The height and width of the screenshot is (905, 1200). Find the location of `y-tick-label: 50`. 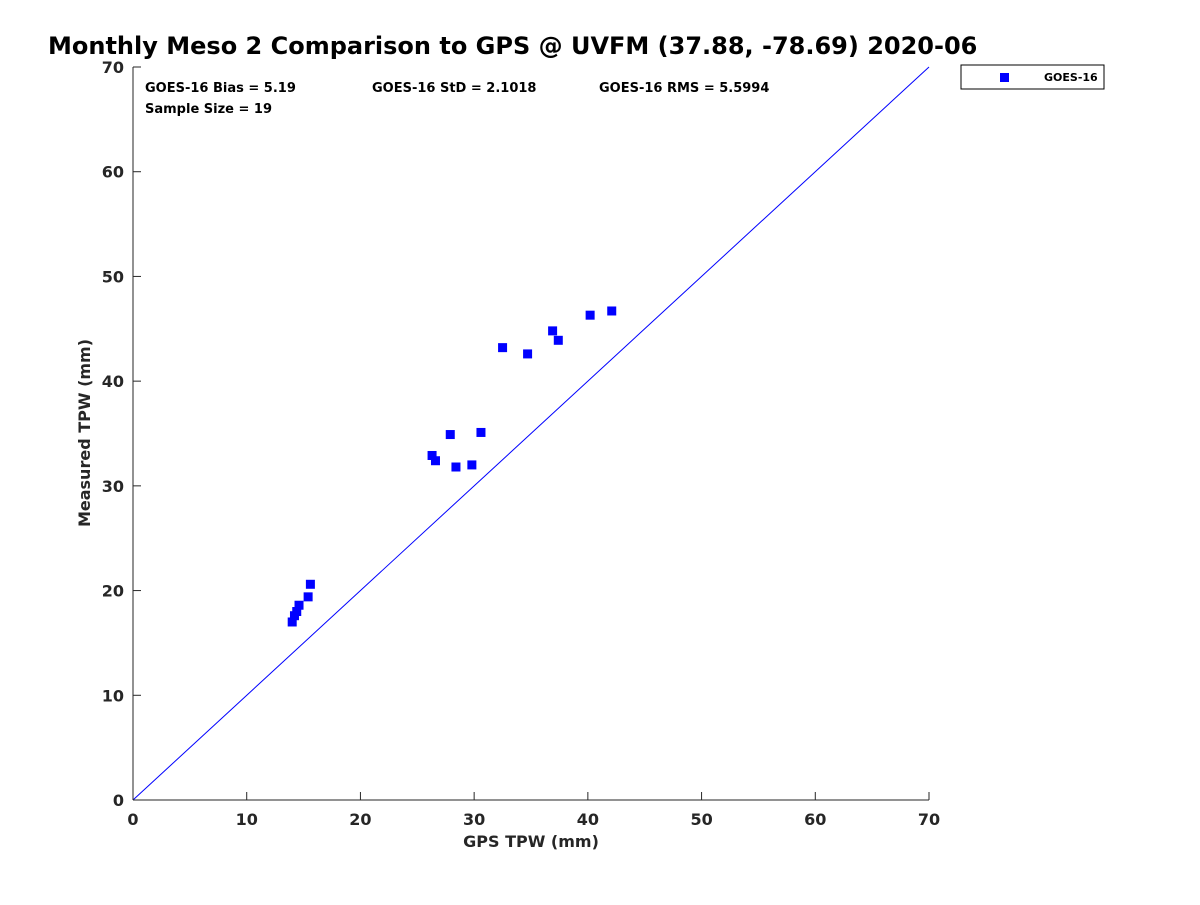

y-tick-label: 50 is located at coordinates (113, 276).